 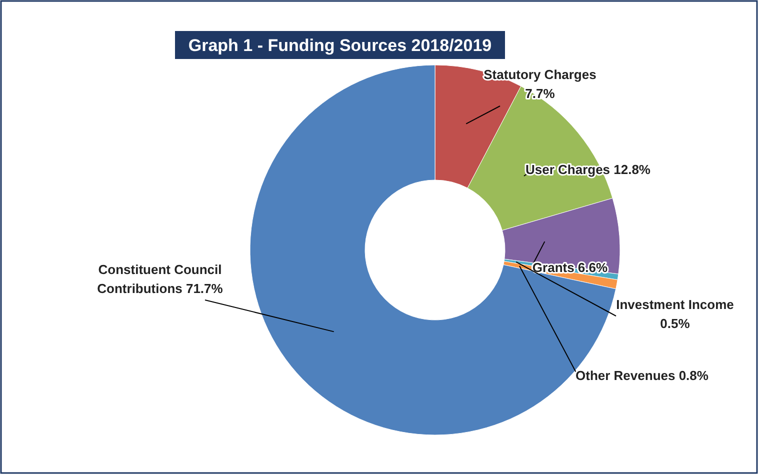 What do you see at coordinates (340, 45) in the screenshot?
I see `chart-title: Graph 1 - Funding Sources 2018/2019` at bounding box center [340, 45].